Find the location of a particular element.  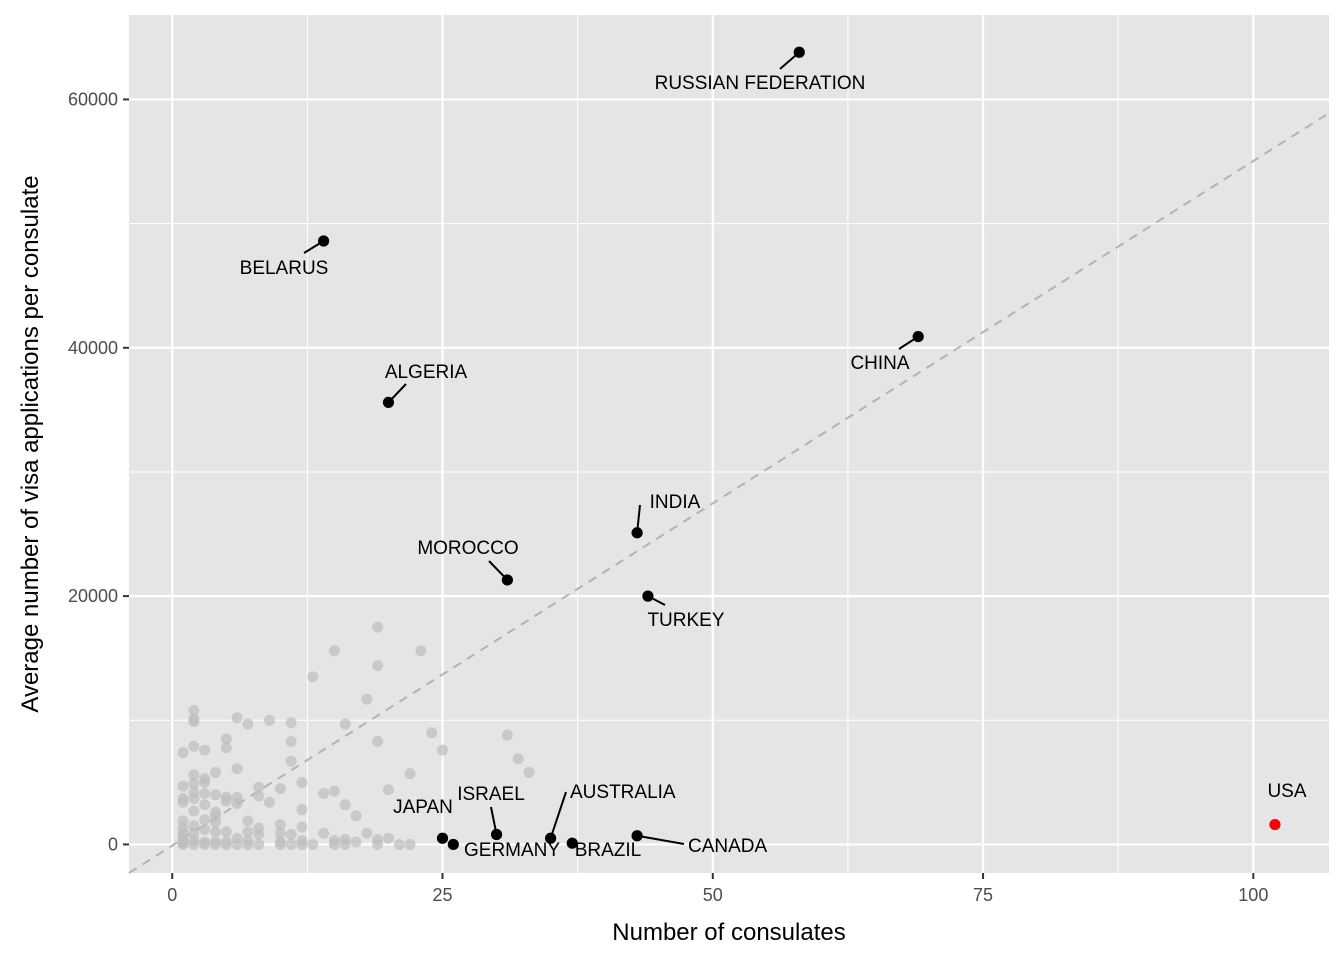

point-usa is located at coordinates (1275, 824).